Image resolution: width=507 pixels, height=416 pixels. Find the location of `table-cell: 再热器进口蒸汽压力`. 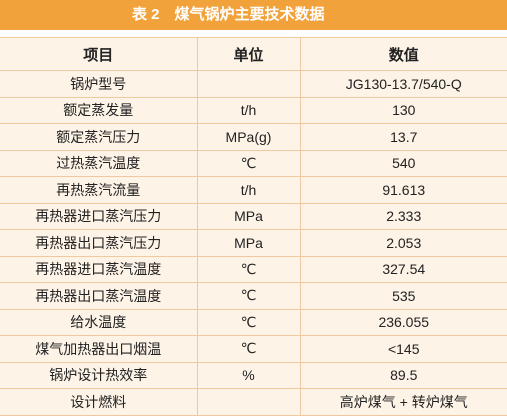

table-cell: 再热器进口蒸汽压力 is located at coordinates (99, 216).